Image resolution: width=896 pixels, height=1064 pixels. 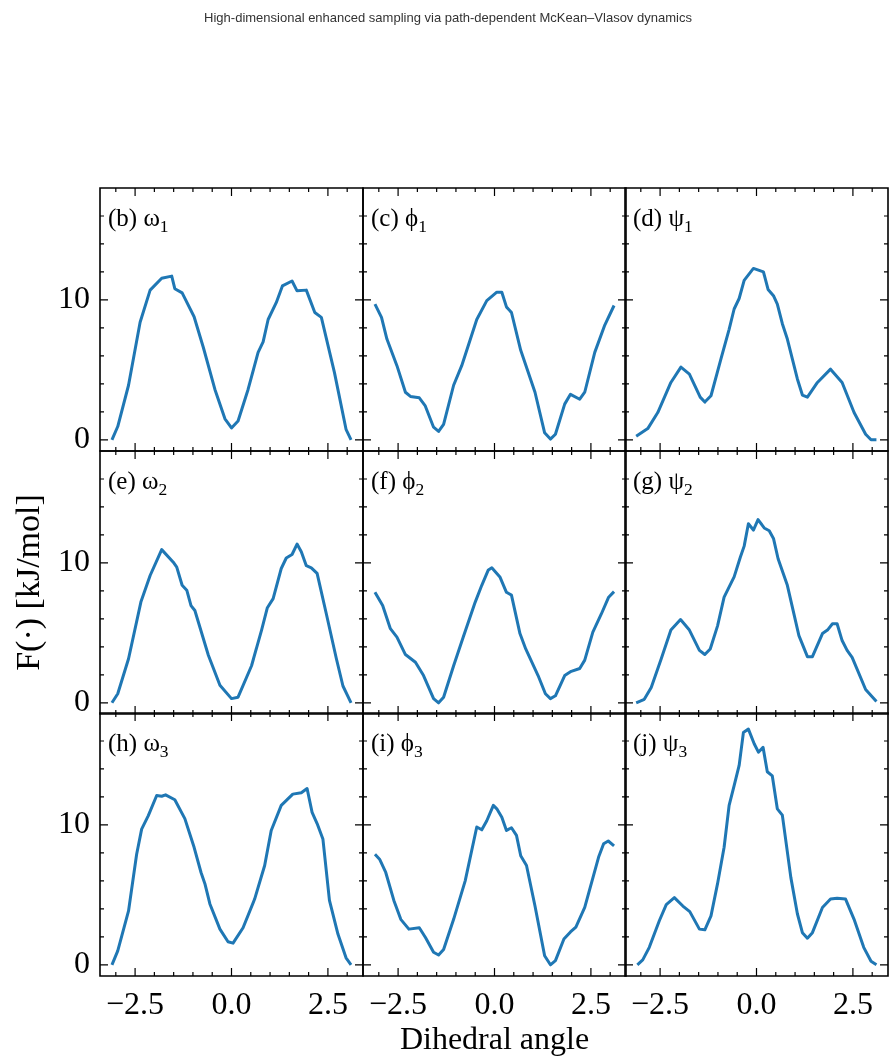 What do you see at coordinates (494, 1038) in the screenshot?
I see `x-axis-title: Dihedral angle` at bounding box center [494, 1038].